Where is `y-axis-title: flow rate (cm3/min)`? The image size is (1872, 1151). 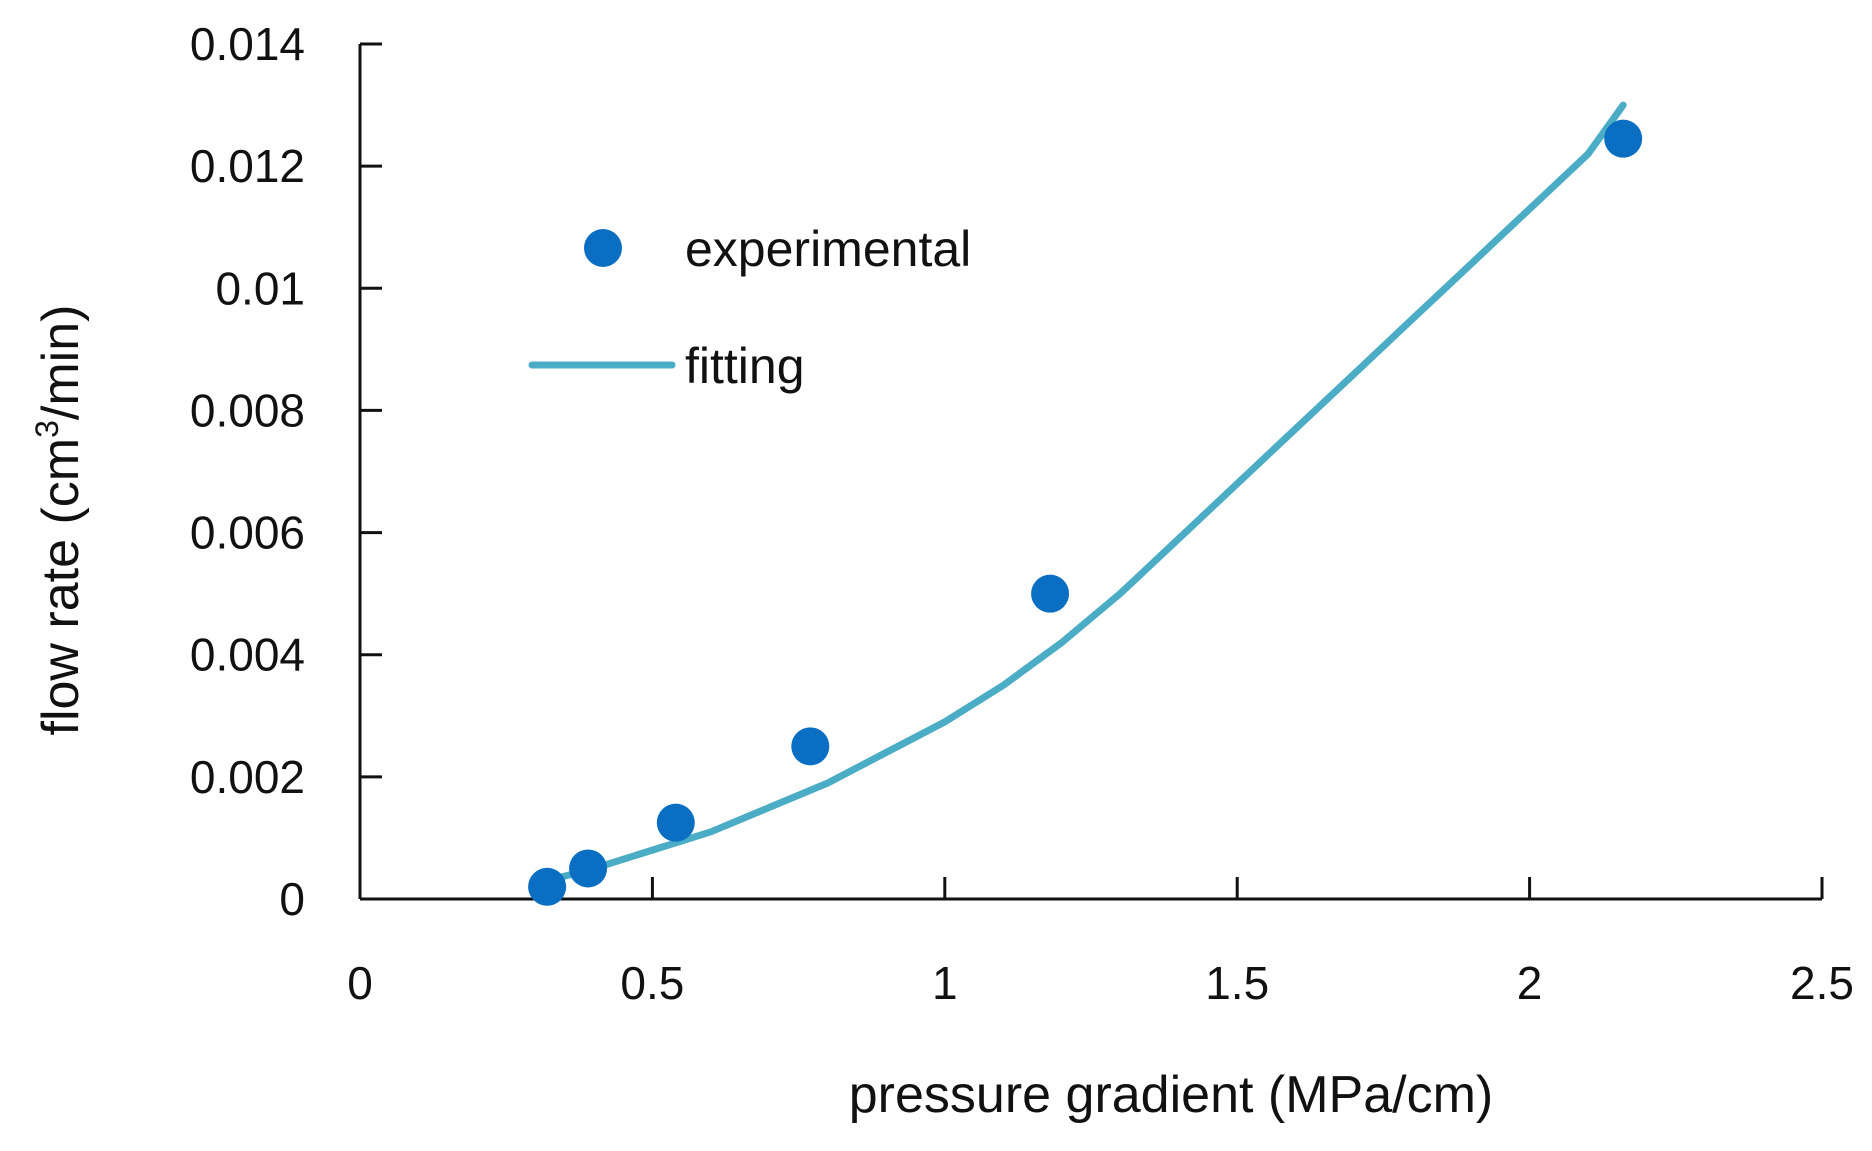
y-axis-title: flow rate (cm3/min) is located at coordinates (59, 520).